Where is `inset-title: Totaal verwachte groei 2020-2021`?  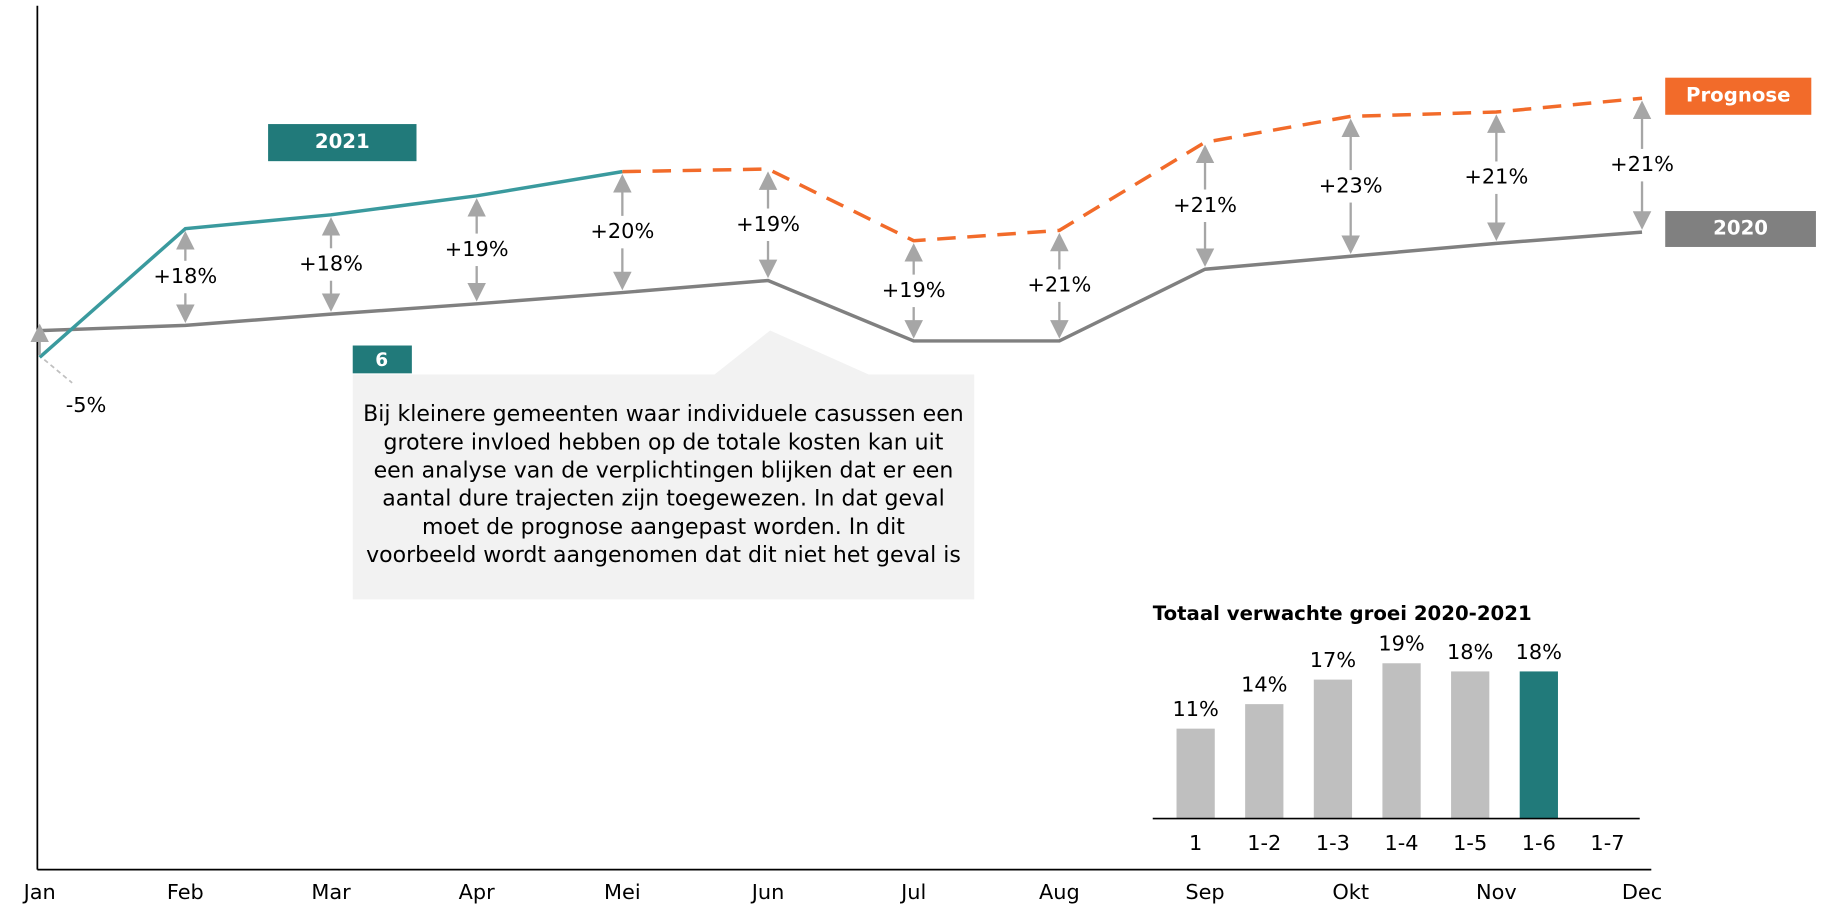 inset-title: Totaal verwachte groei 2020-2021 is located at coordinates (1342, 613).